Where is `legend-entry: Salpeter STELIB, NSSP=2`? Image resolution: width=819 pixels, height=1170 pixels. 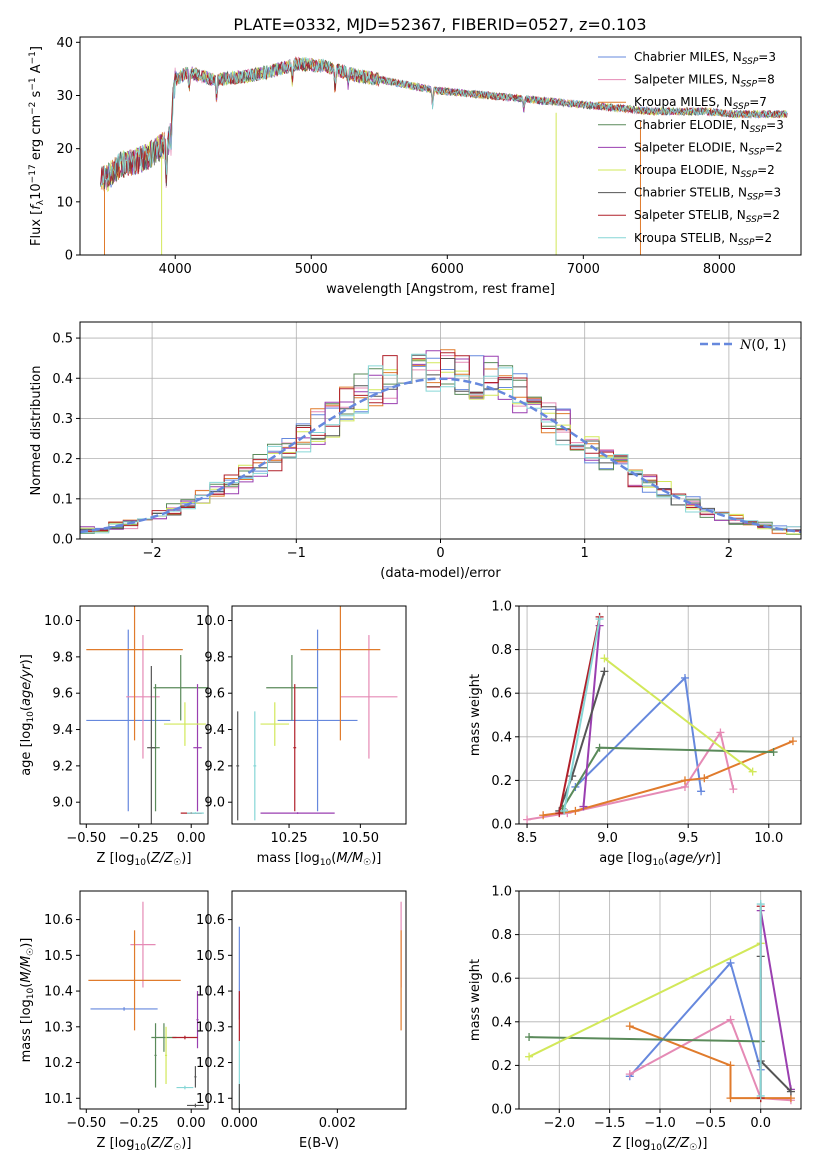 legend-entry: Salpeter STELIB, NSSP=2 is located at coordinates (707, 216).